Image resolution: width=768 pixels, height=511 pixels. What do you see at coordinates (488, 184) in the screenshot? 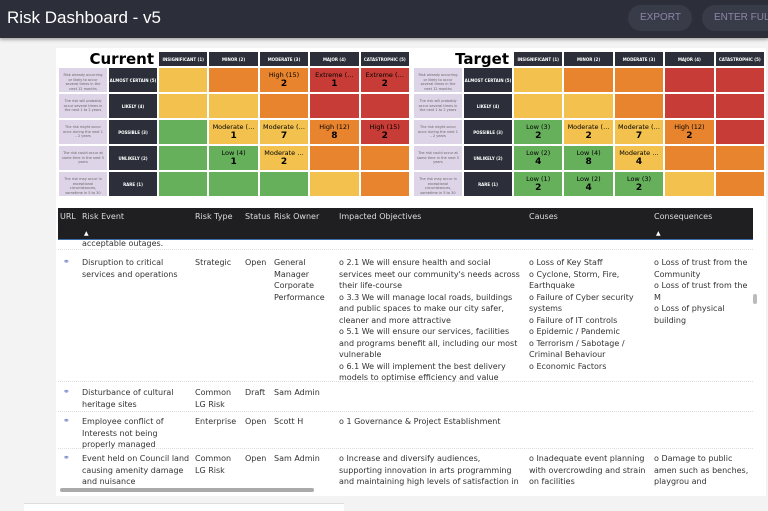
I see `likelihood-level: RARE (1)` at bounding box center [488, 184].